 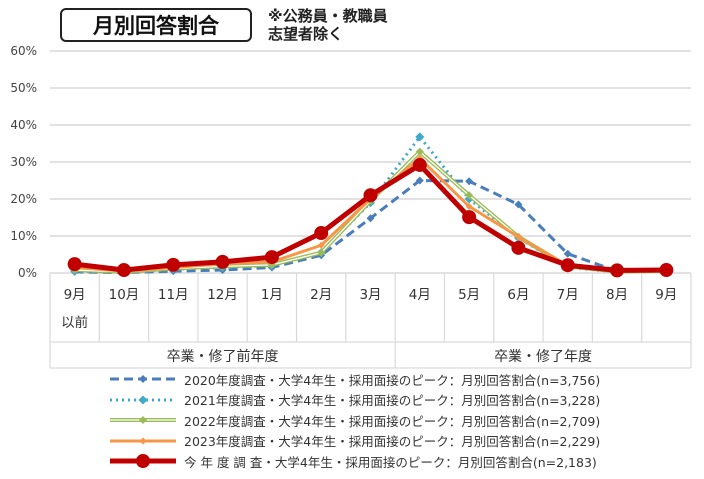 I want to click on legend-item: 2023年度調査・大学4年生・採用面接のピーク：月別回答割合(n=2,229), so click(x=354, y=441).